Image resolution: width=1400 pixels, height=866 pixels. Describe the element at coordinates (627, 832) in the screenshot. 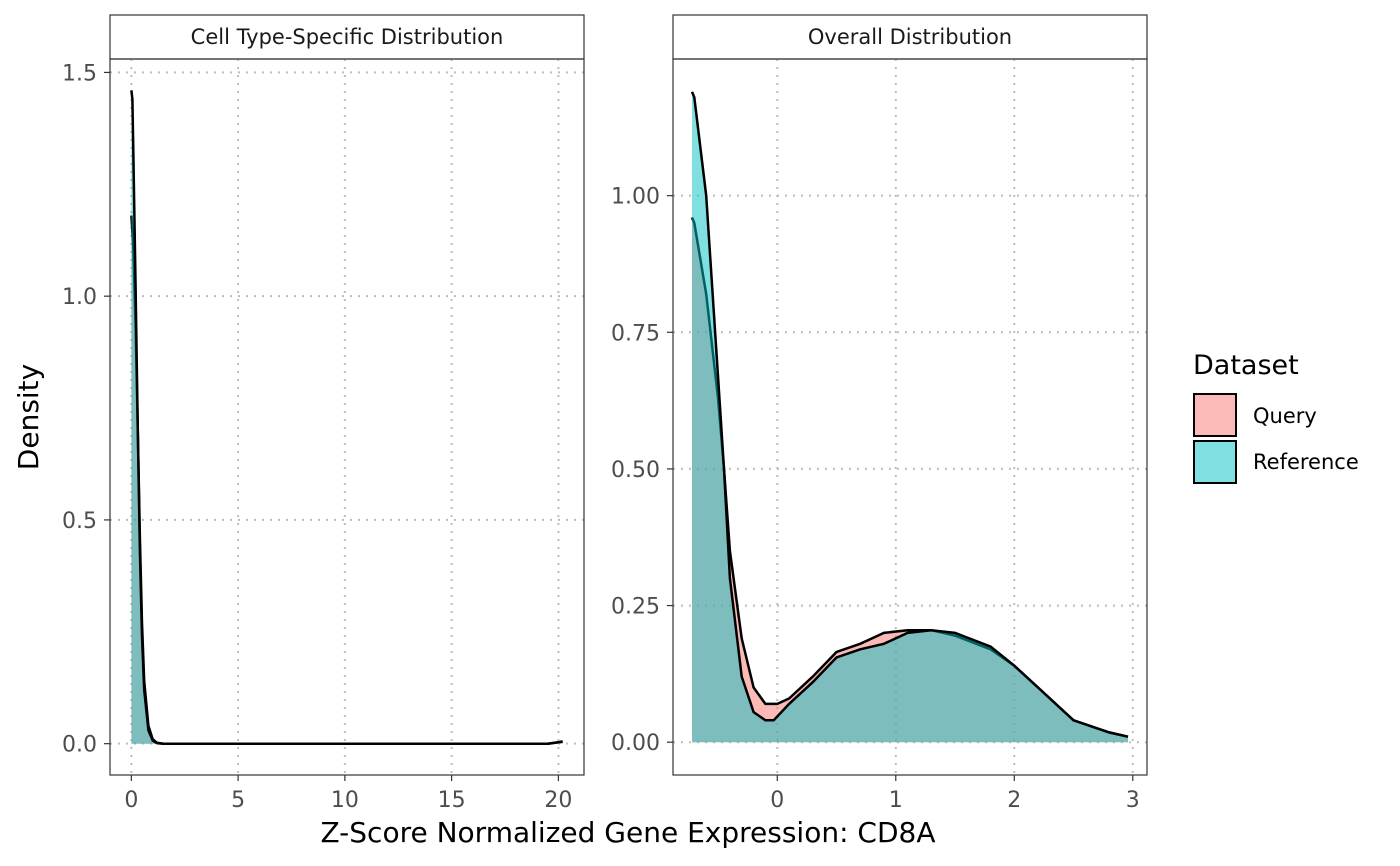

I see `x-axis-title: Z-Score Normalized Gene Expression: CD8A` at that location.